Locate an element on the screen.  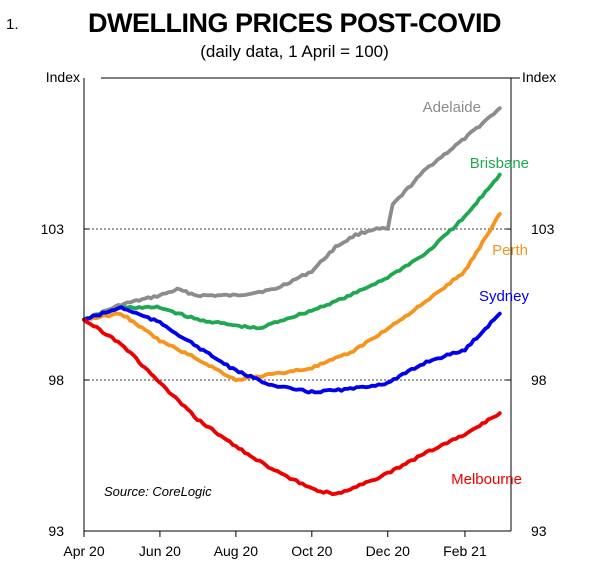
x-tick-label: Dec 20 is located at coordinates (388, 551).